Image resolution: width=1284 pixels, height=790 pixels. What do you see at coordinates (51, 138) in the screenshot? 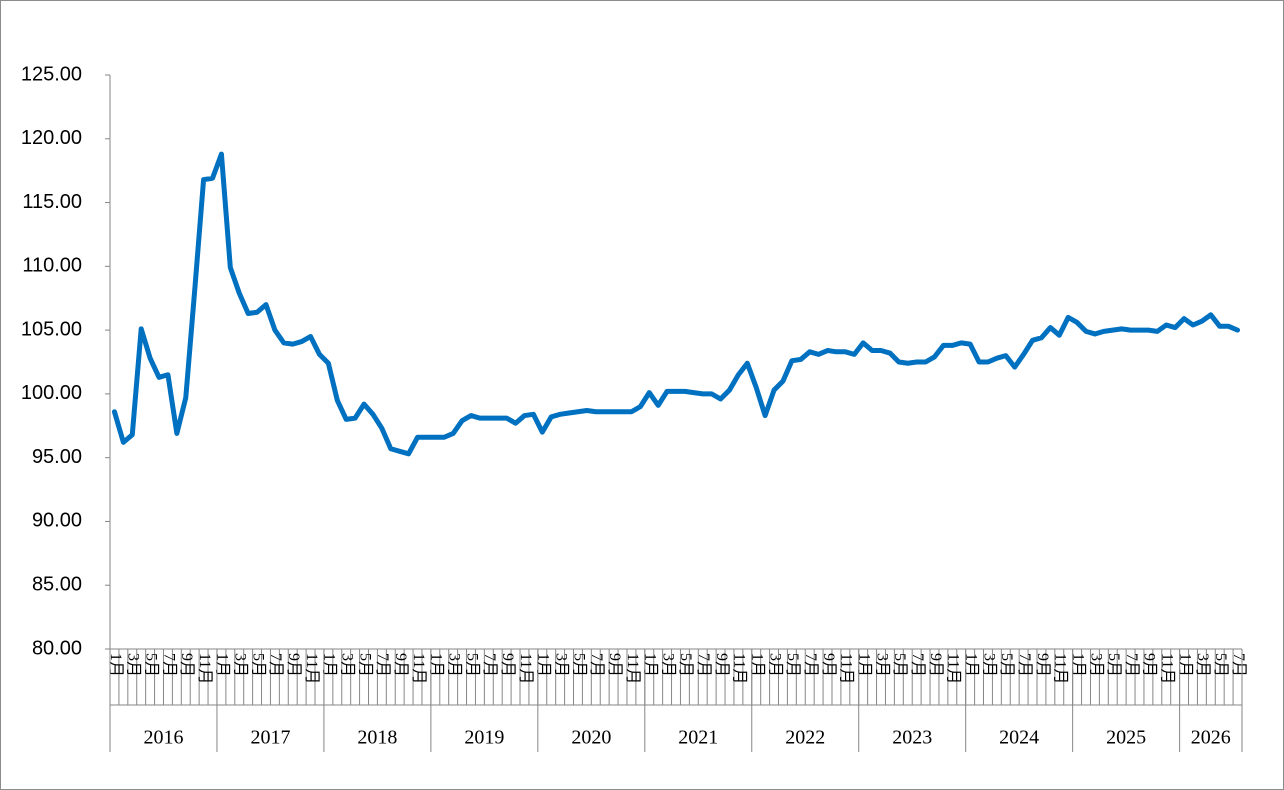
I see `y-tick-label: 120.00` at bounding box center [51, 138].